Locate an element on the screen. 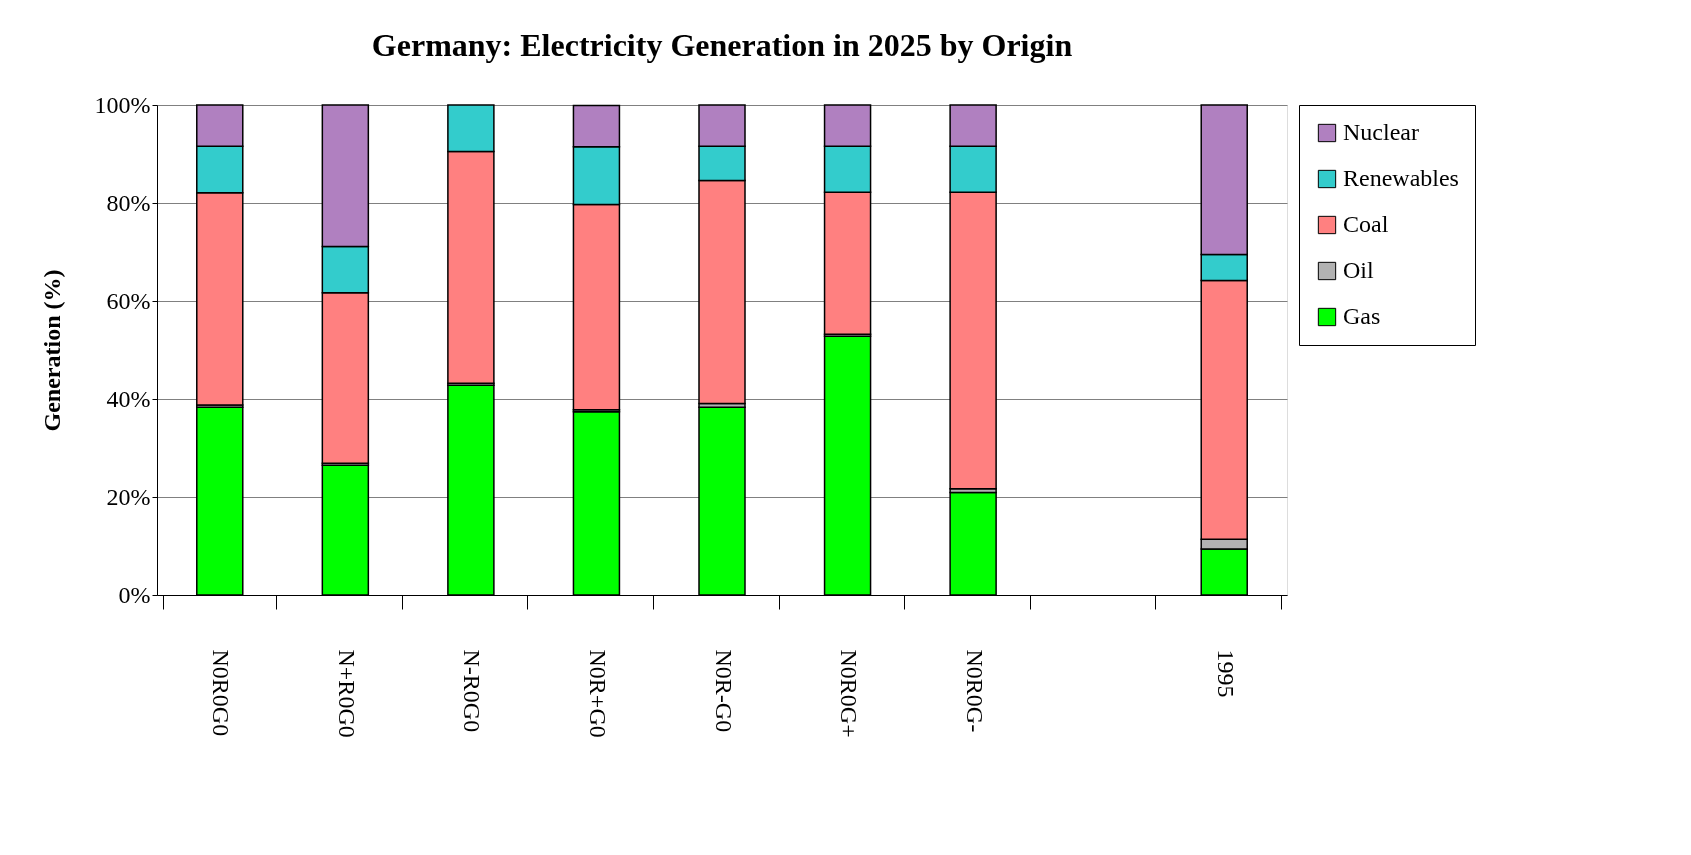  chart-title: Germany: Electricity Generation in 2025 by Origin is located at coordinates (722, 45).